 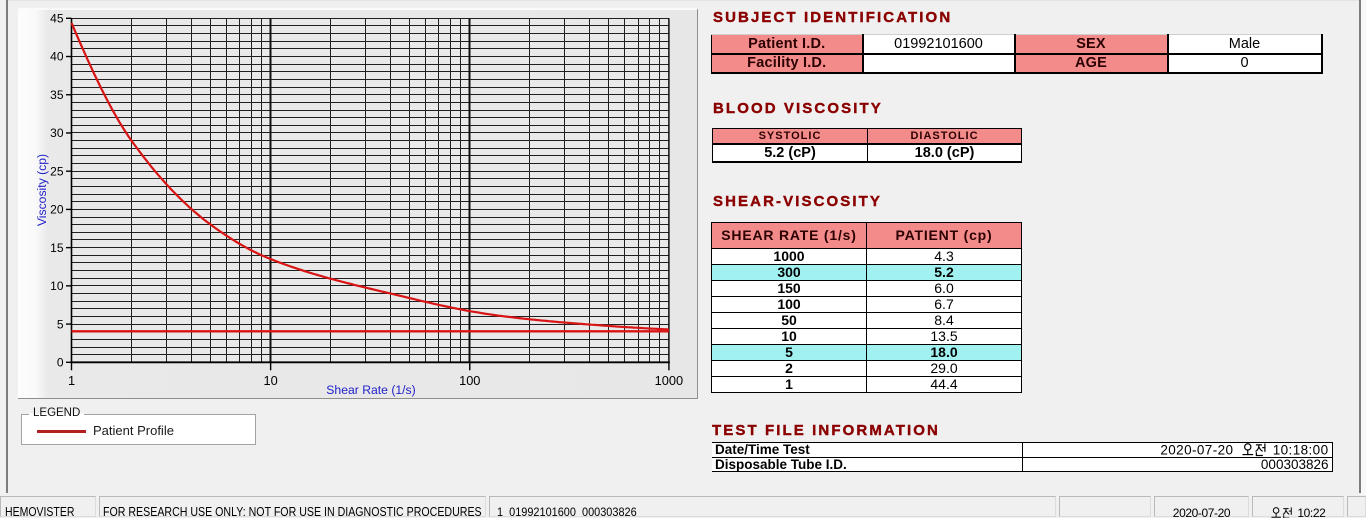 What do you see at coordinates (57, 57) in the screenshot?
I see `svg-text: 40` at bounding box center [57, 57].